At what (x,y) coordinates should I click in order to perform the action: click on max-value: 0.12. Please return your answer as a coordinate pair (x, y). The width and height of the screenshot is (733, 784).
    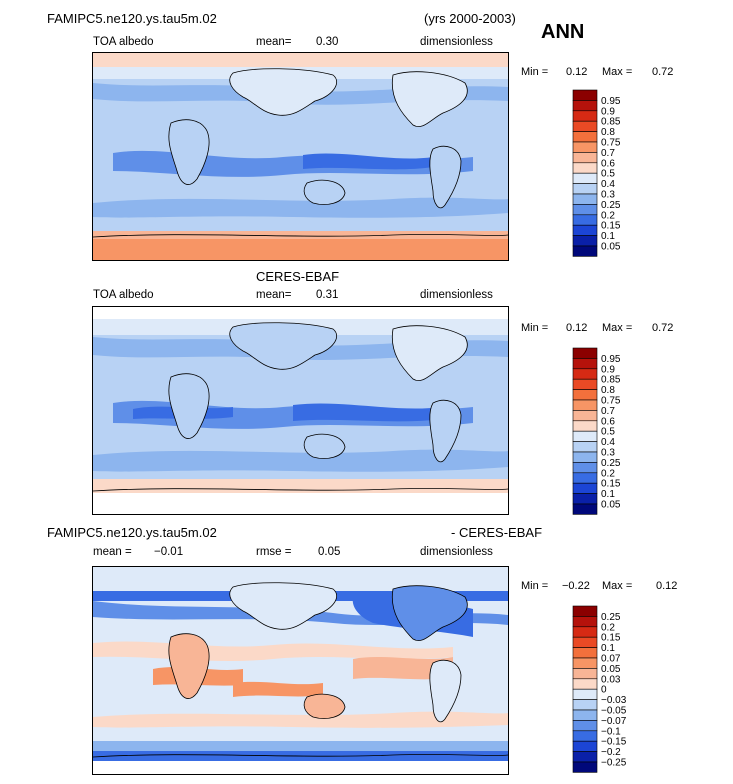
    Looking at the image, I should click on (667, 586).